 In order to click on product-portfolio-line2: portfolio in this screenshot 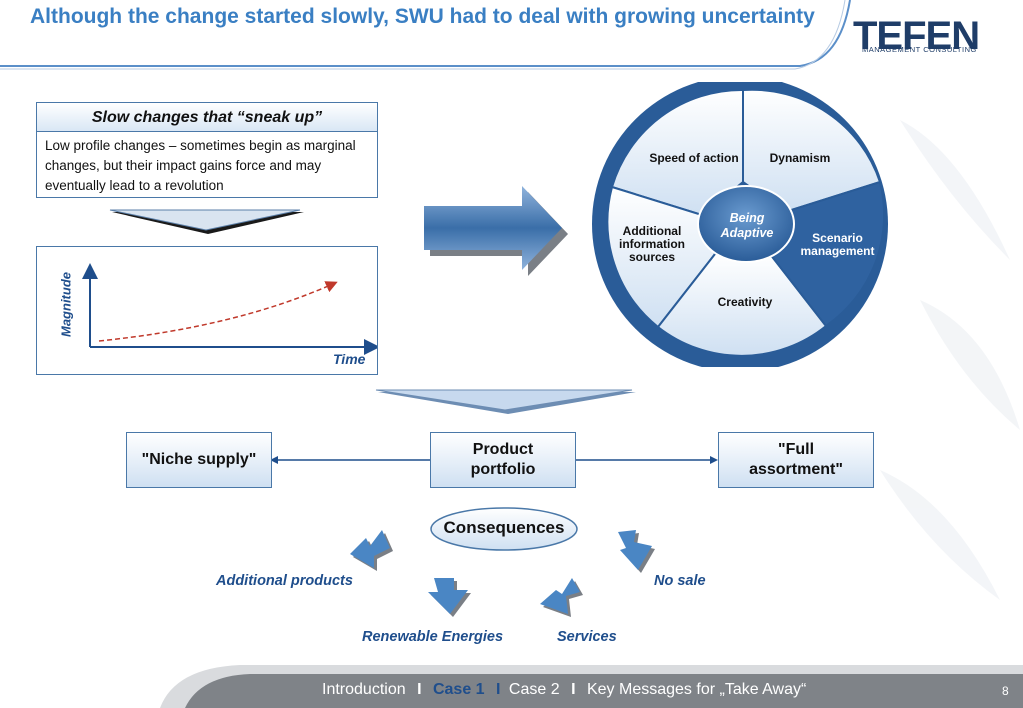, I will do `click(503, 469)`.